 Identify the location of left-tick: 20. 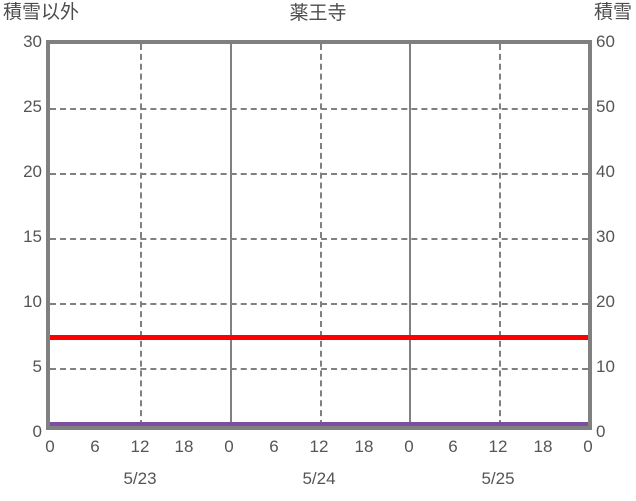
(32, 171).